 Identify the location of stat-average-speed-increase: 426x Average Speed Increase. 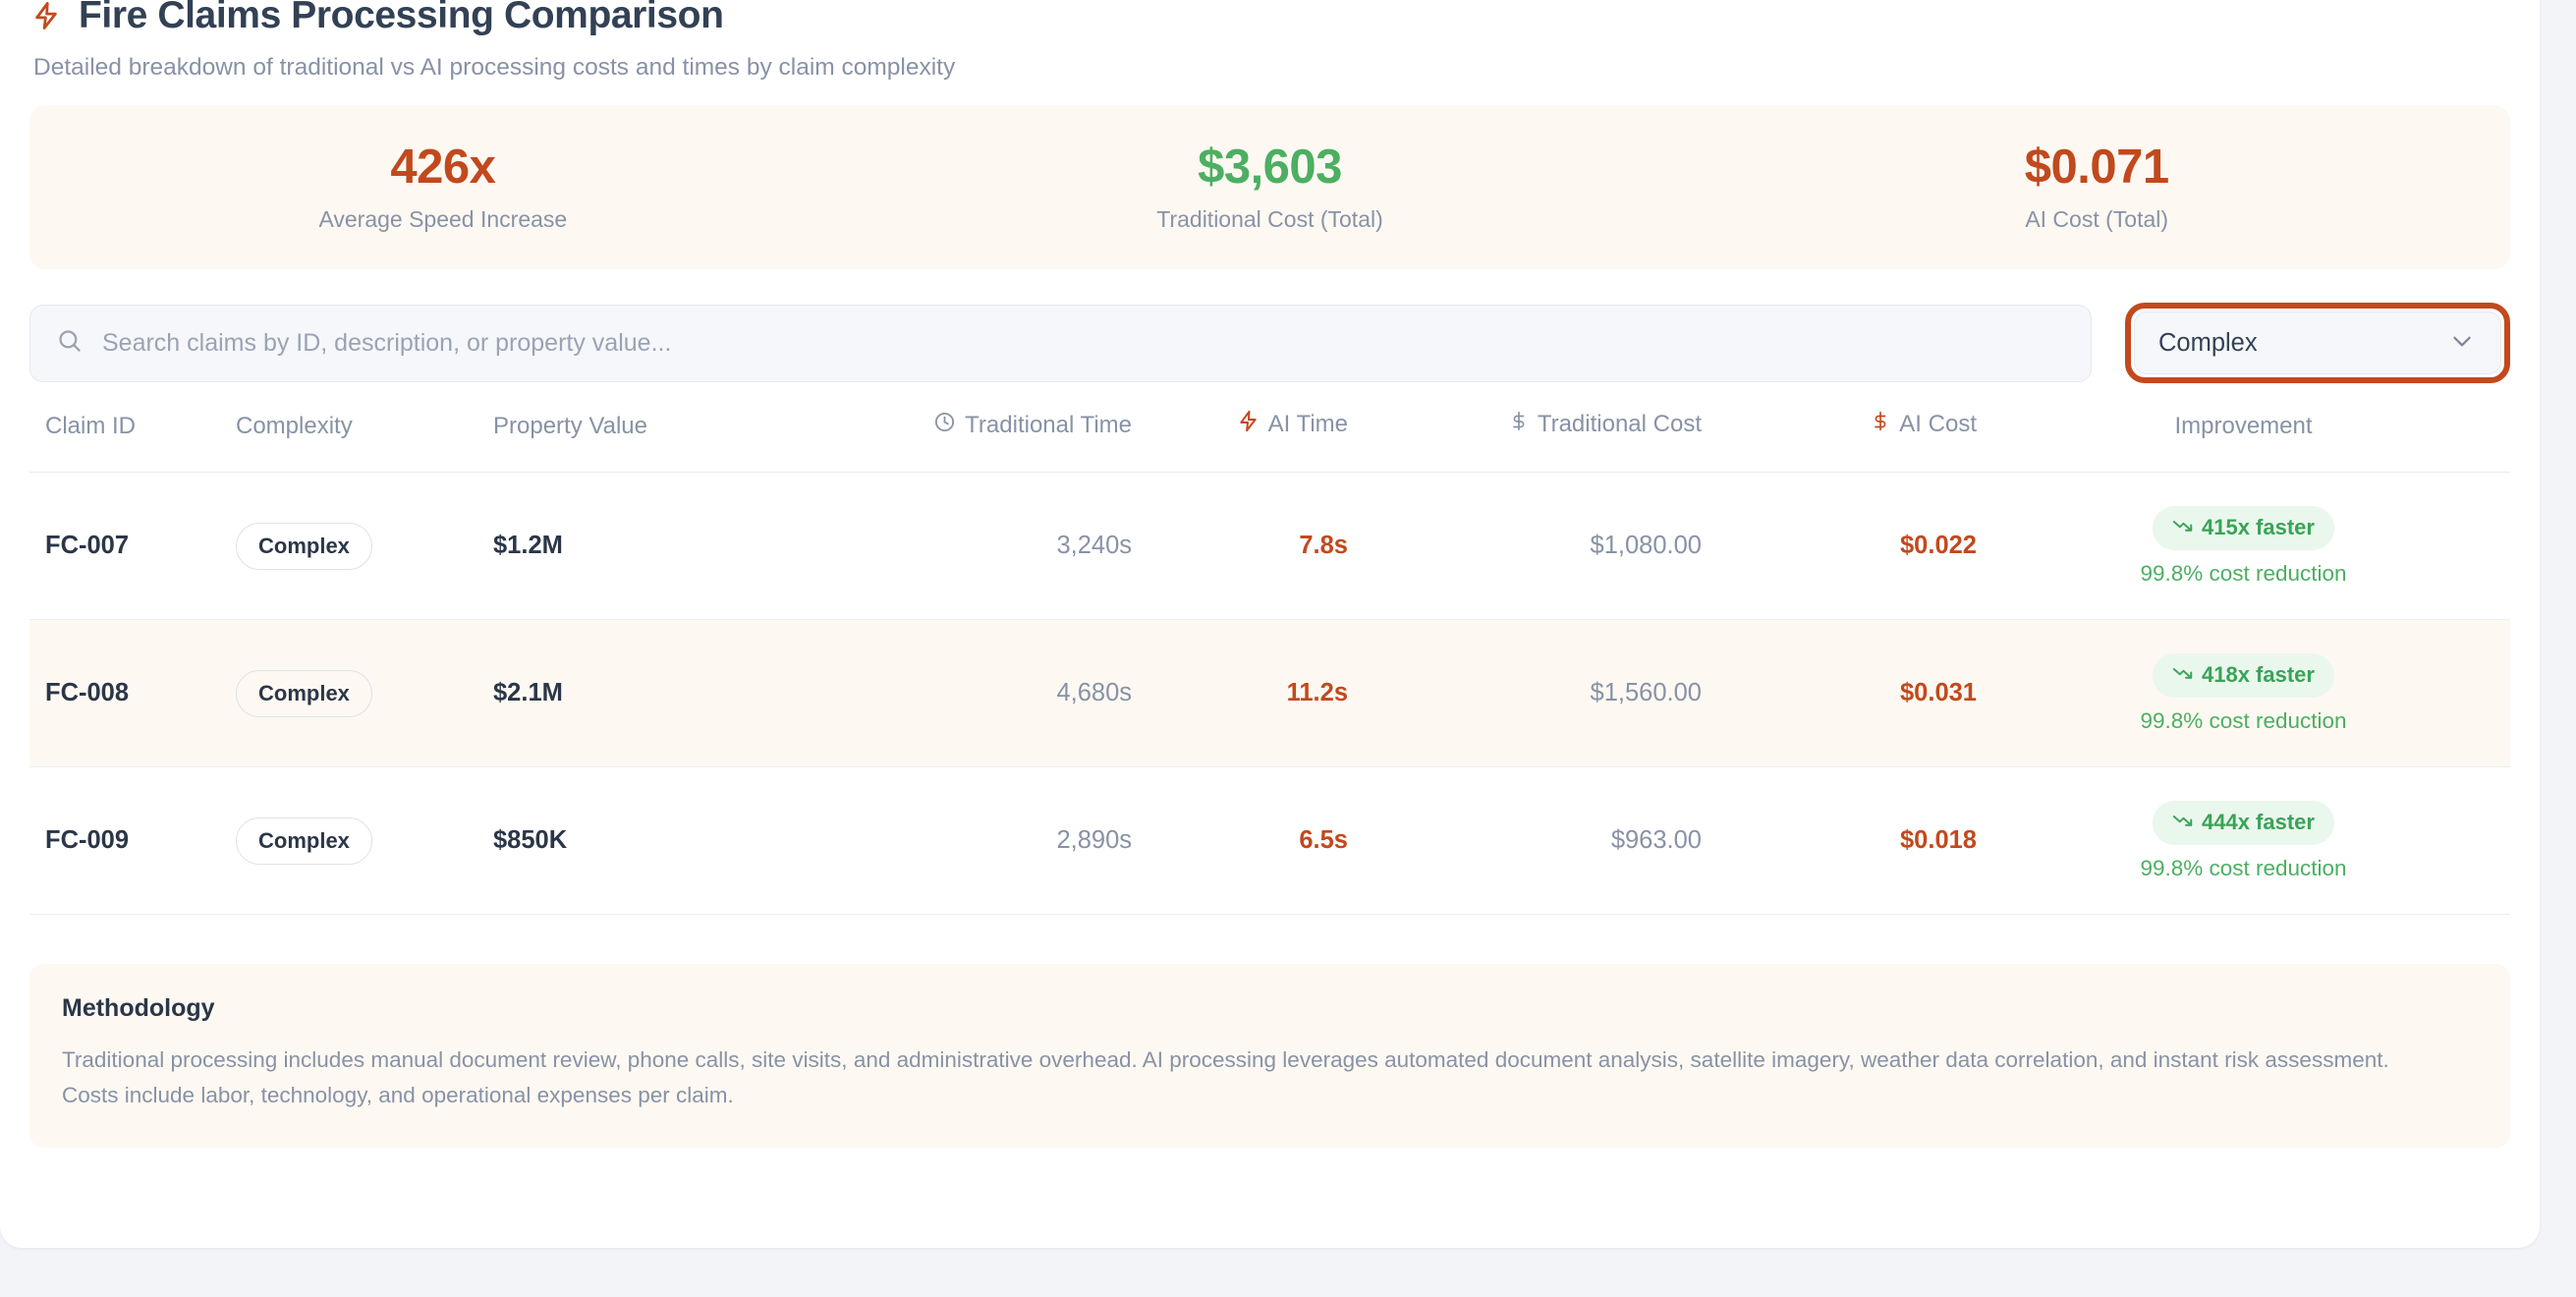
(443, 186).